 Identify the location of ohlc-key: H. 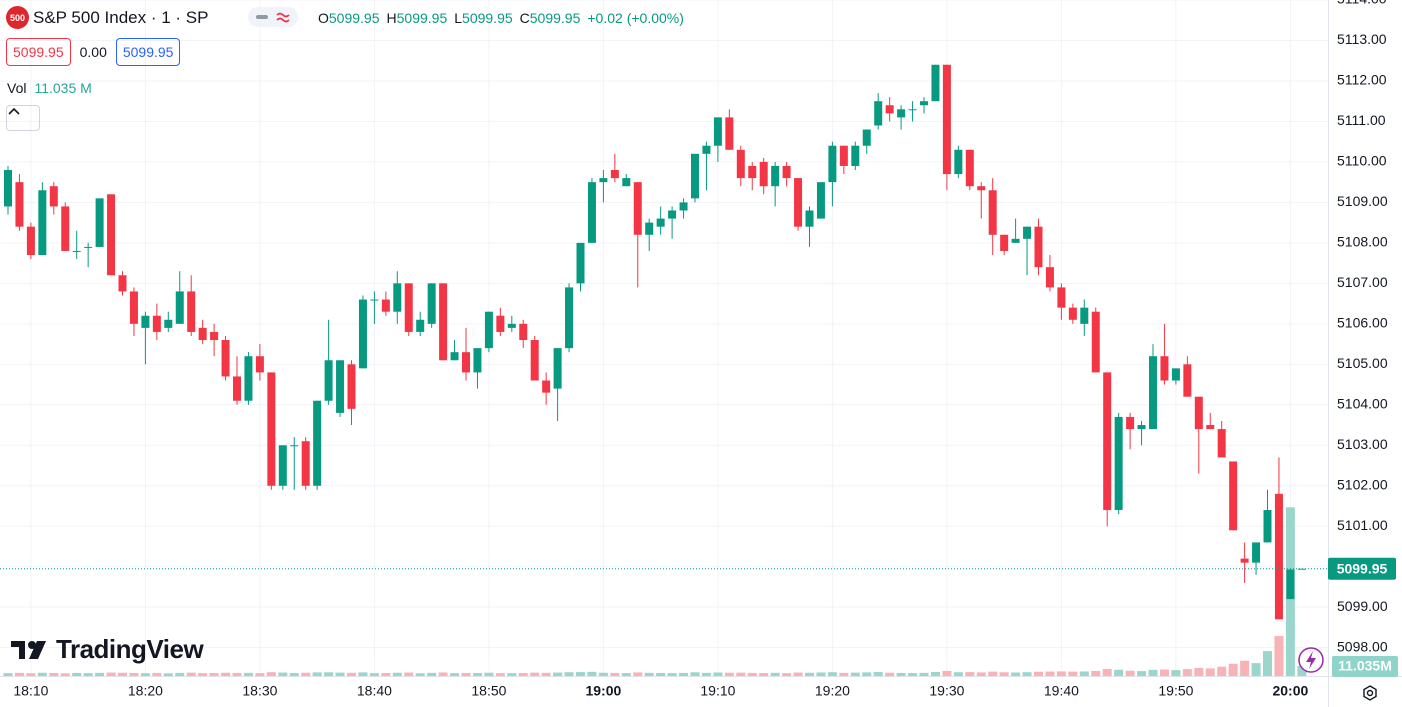
(391, 18).